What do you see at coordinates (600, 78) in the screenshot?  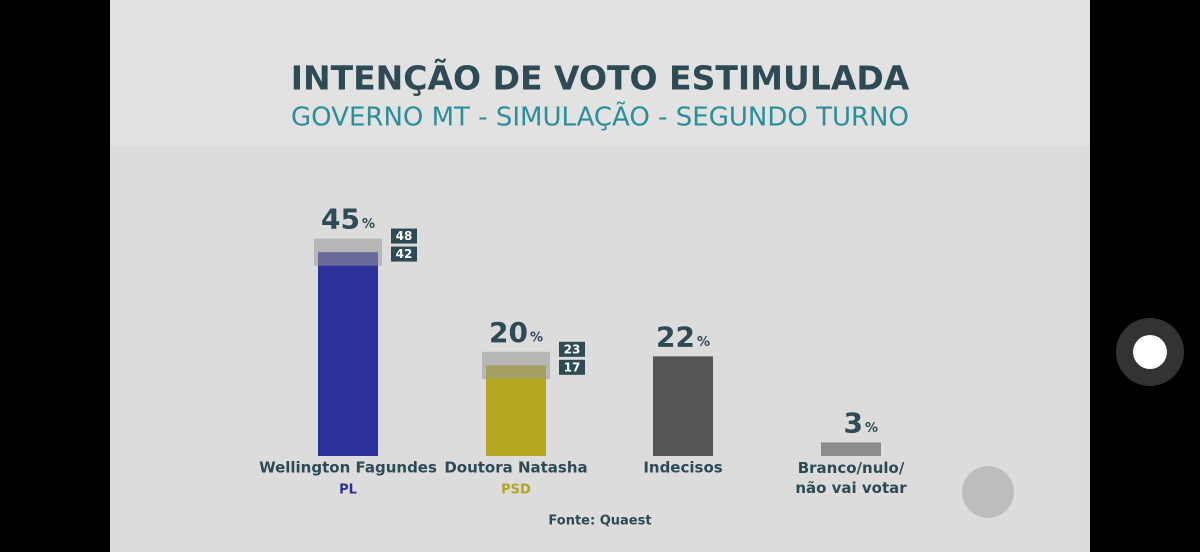 I see `chart-title: INTENÇÃO DE VOTO ESTIMULADA` at bounding box center [600, 78].